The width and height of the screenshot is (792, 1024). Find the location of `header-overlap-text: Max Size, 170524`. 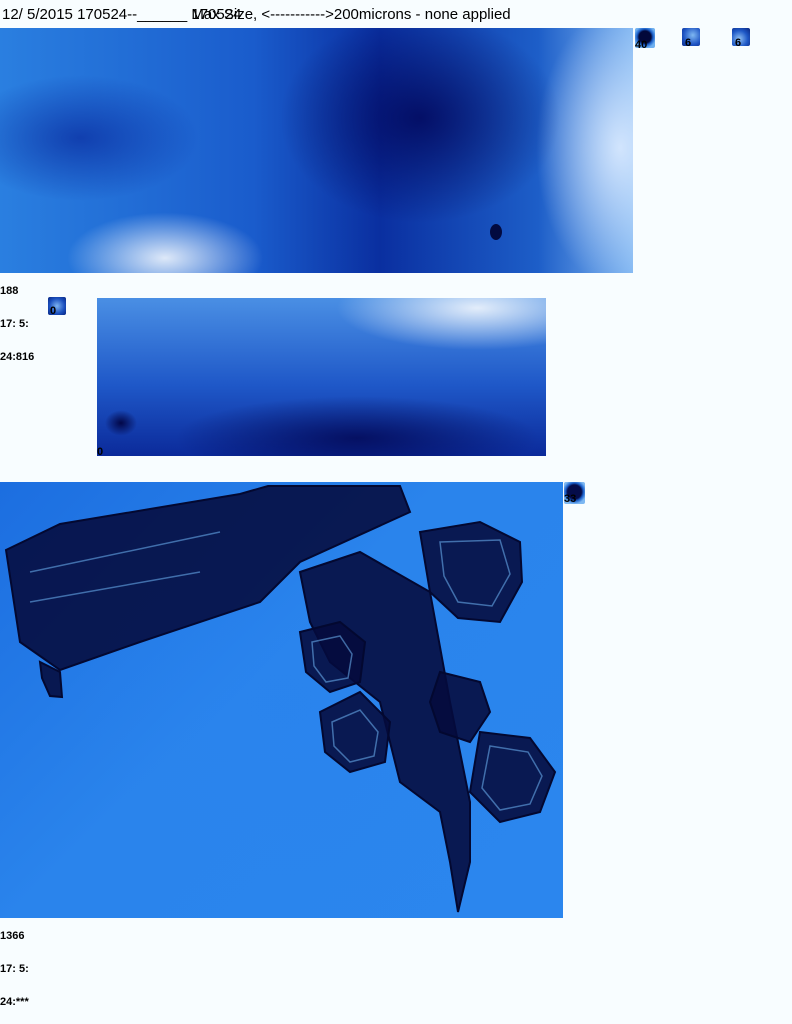

header-overlap-text: Max Size, 170524 is located at coordinates (224, 15).